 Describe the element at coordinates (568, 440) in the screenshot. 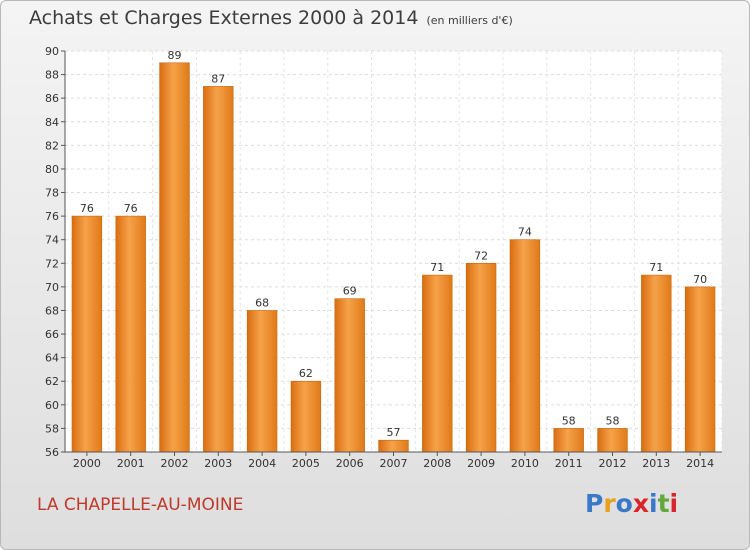

I see `bar-2011` at that location.